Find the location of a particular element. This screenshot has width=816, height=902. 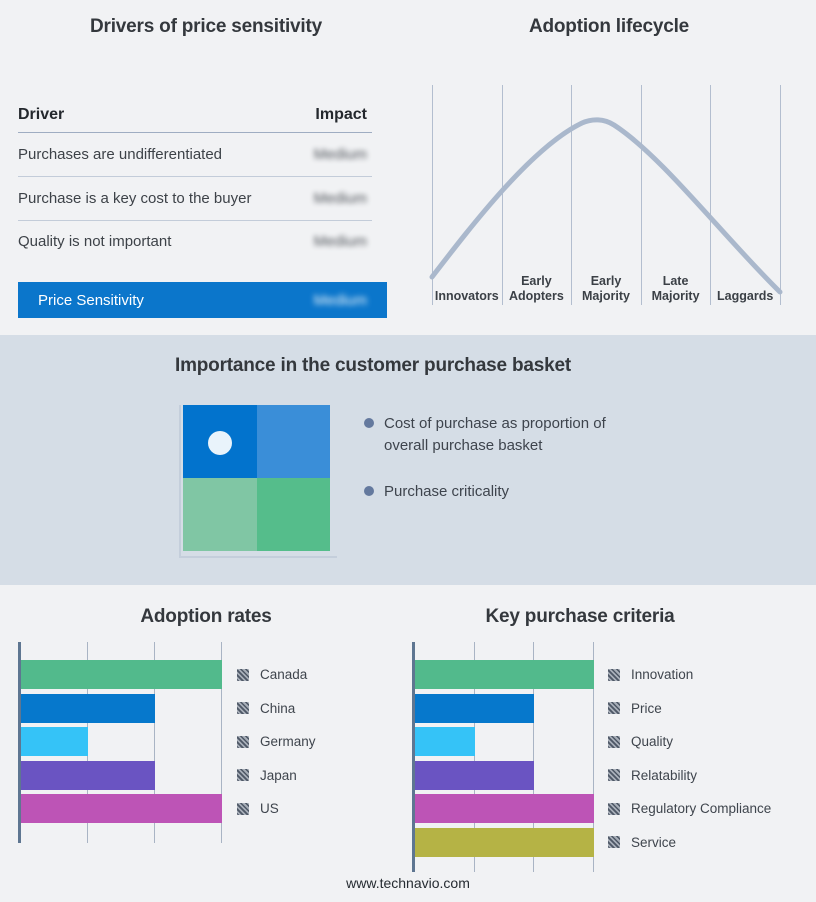

matrix-quadrant-top-right is located at coordinates (293, 441).